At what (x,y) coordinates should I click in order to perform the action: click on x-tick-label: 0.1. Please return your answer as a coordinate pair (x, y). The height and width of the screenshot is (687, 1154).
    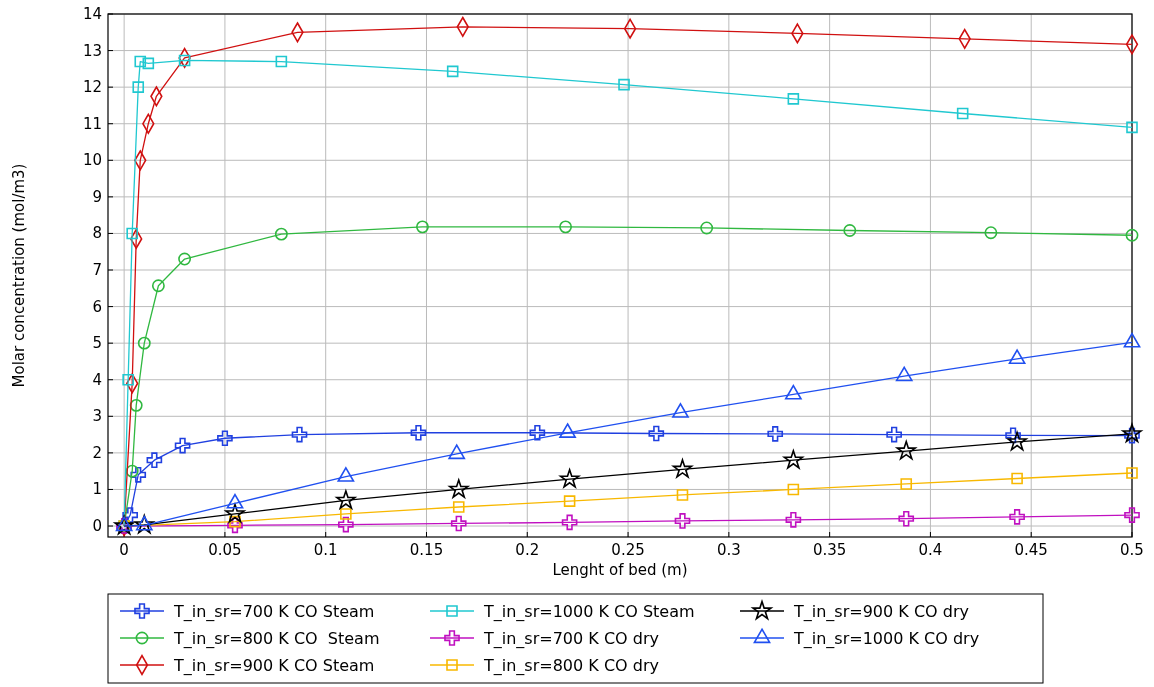
    Looking at the image, I should click on (325, 550).